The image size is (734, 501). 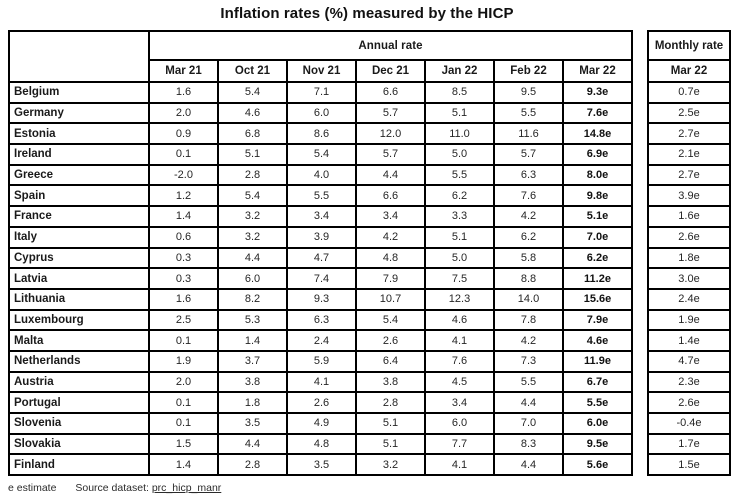 I want to click on annual-value-cell: 9.5e, so click(x=597, y=444).